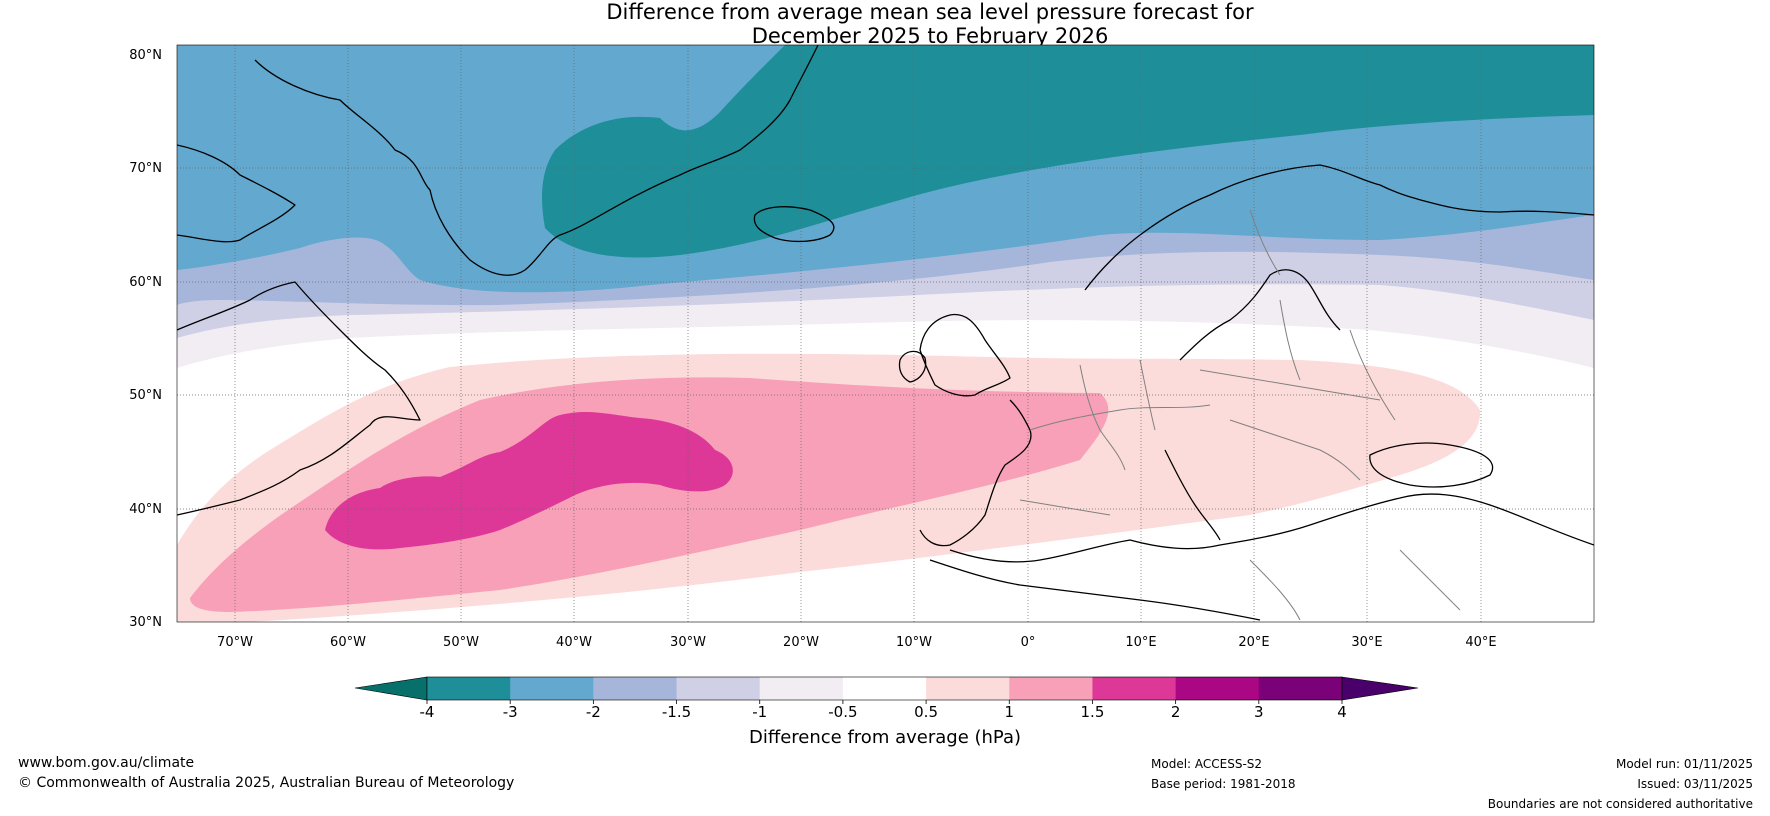  What do you see at coordinates (884, 702) in the screenshot?
I see `colorbar-tickmarks` at bounding box center [884, 702].